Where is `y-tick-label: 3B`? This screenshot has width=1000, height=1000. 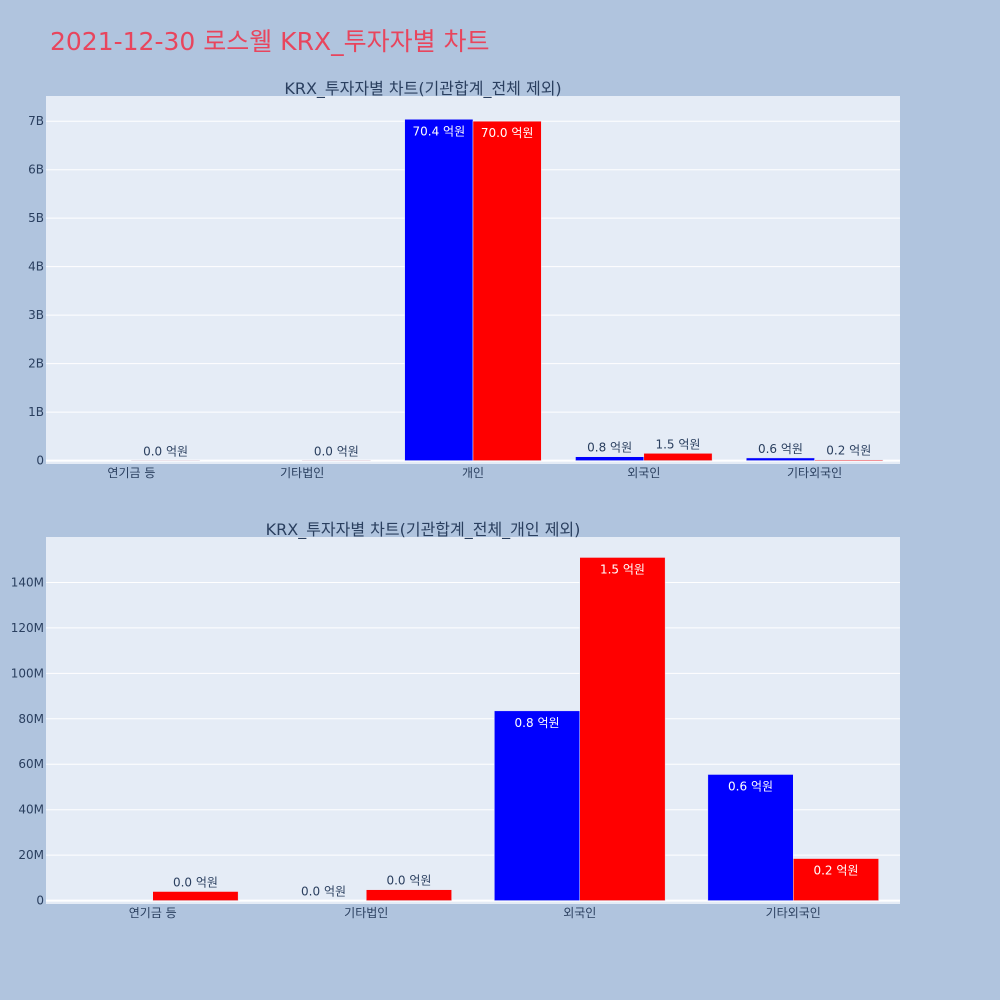 y-tick-label: 3B is located at coordinates (36, 315).